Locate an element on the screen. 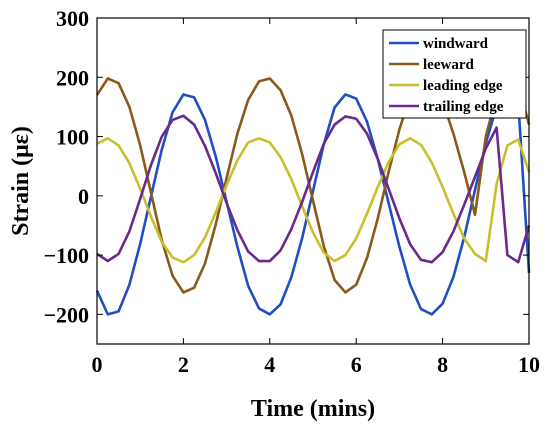  x-tick-label: 0 is located at coordinates (97, 364).